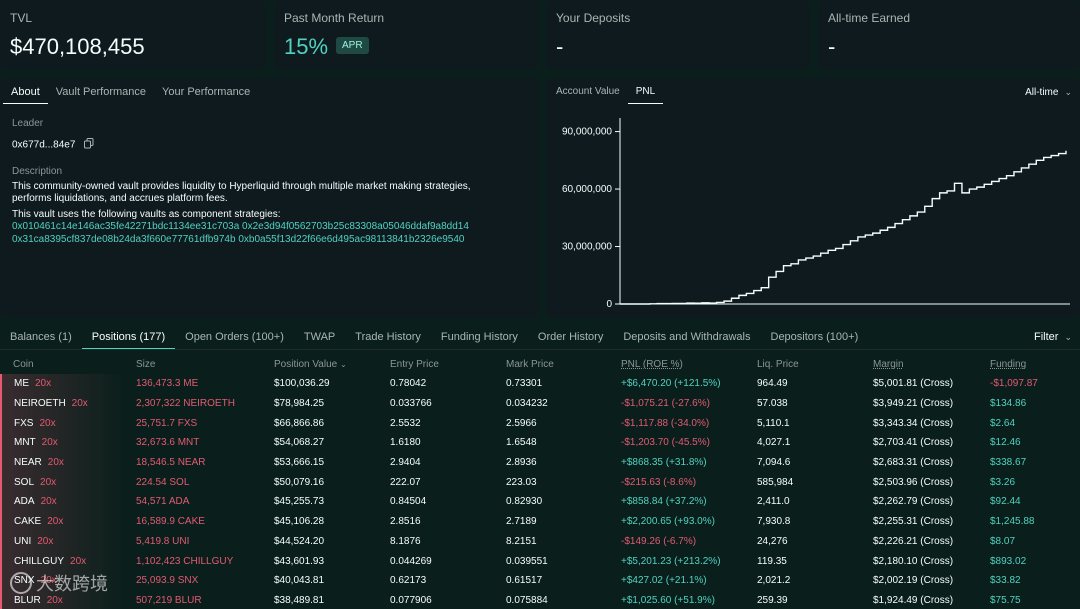 The width and height of the screenshot is (1080, 609). Describe the element at coordinates (62, 541) in the screenshot. I see `coin-cell: UNI 20x` at that location.